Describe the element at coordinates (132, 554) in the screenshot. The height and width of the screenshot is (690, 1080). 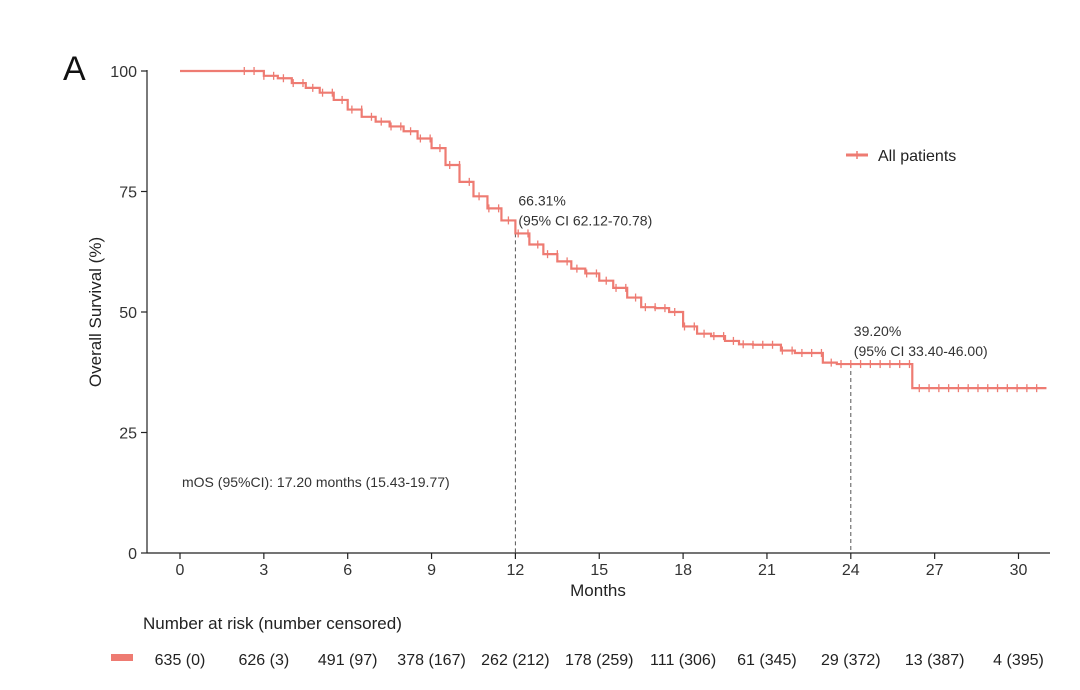
I see `y-tick-label: 0` at that location.